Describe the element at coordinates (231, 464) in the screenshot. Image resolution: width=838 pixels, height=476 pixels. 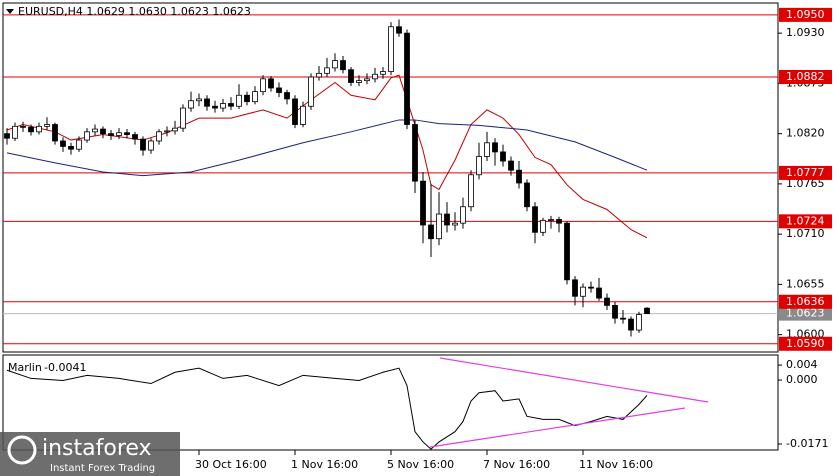
I see `x-tick-label: 30 Oct 16:00` at that location.